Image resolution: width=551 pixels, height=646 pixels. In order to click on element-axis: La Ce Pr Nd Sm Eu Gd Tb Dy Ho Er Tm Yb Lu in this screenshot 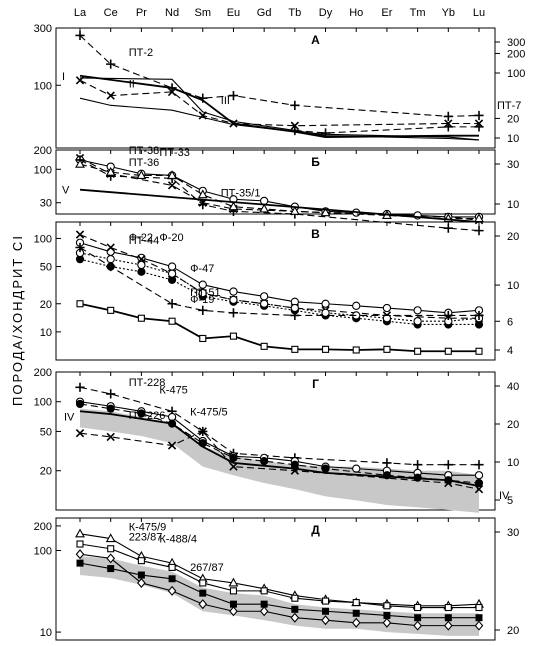, I will do `click(279, 13)`.